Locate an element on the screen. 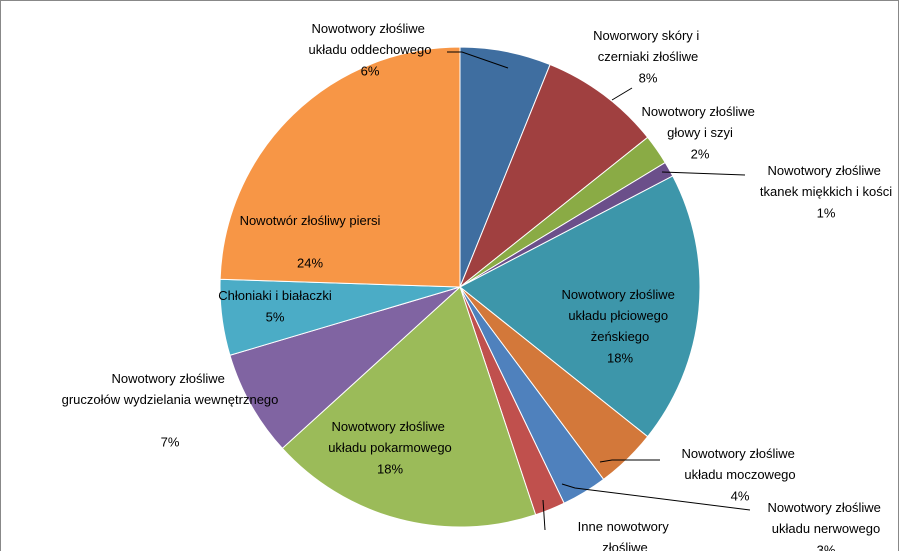 This screenshot has width=899, height=551. value-label: 24% is located at coordinates (310, 262).